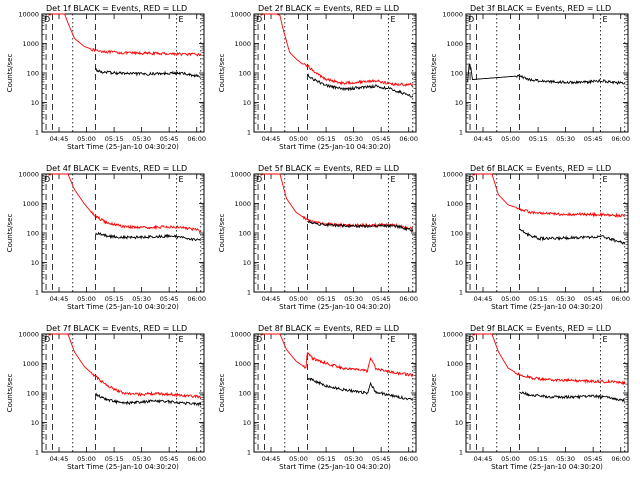 The width and height of the screenshot is (640, 480). I want to click on panel-title: Det 9f BLACK = Events, RED = LLD, so click(540, 328).